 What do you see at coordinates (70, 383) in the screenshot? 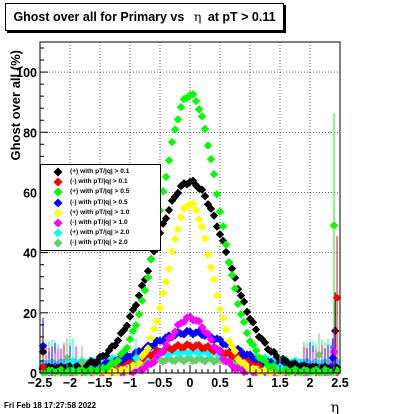
I see `x-tick-label: −2` at bounding box center [70, 383].